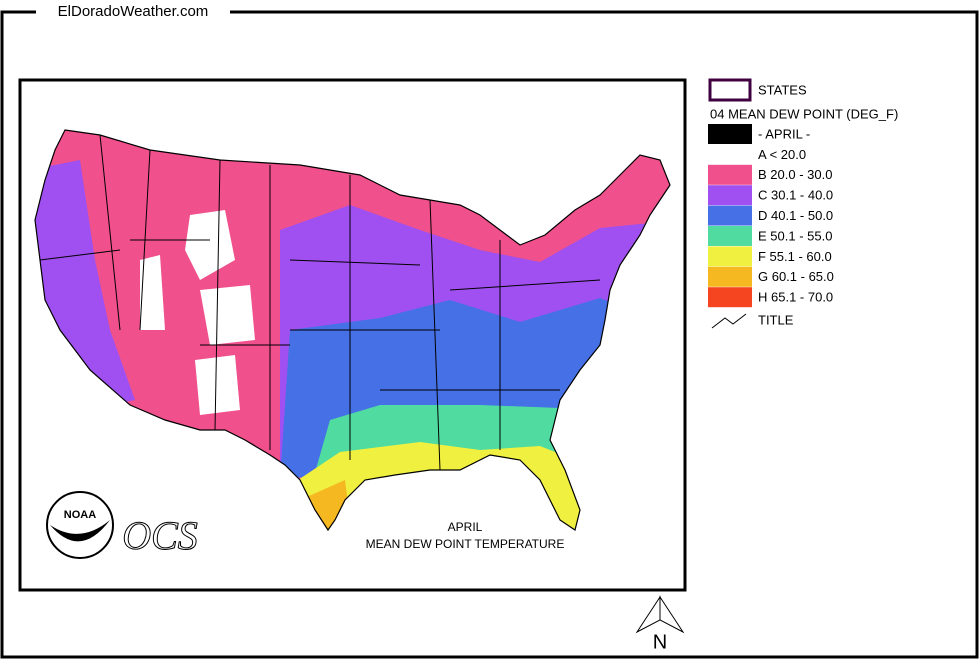 Image resolution: width=980 pixels, height=661 pixels. I want to click on legend-label: D 40.1 - 50.0, so click(795, 215).